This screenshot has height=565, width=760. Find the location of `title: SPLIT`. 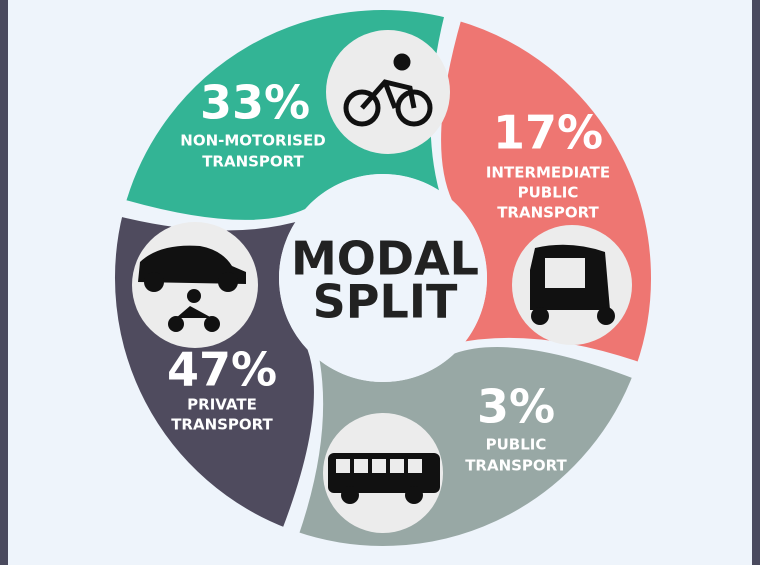

title: SPLIT is located at coordinates (385, 302).